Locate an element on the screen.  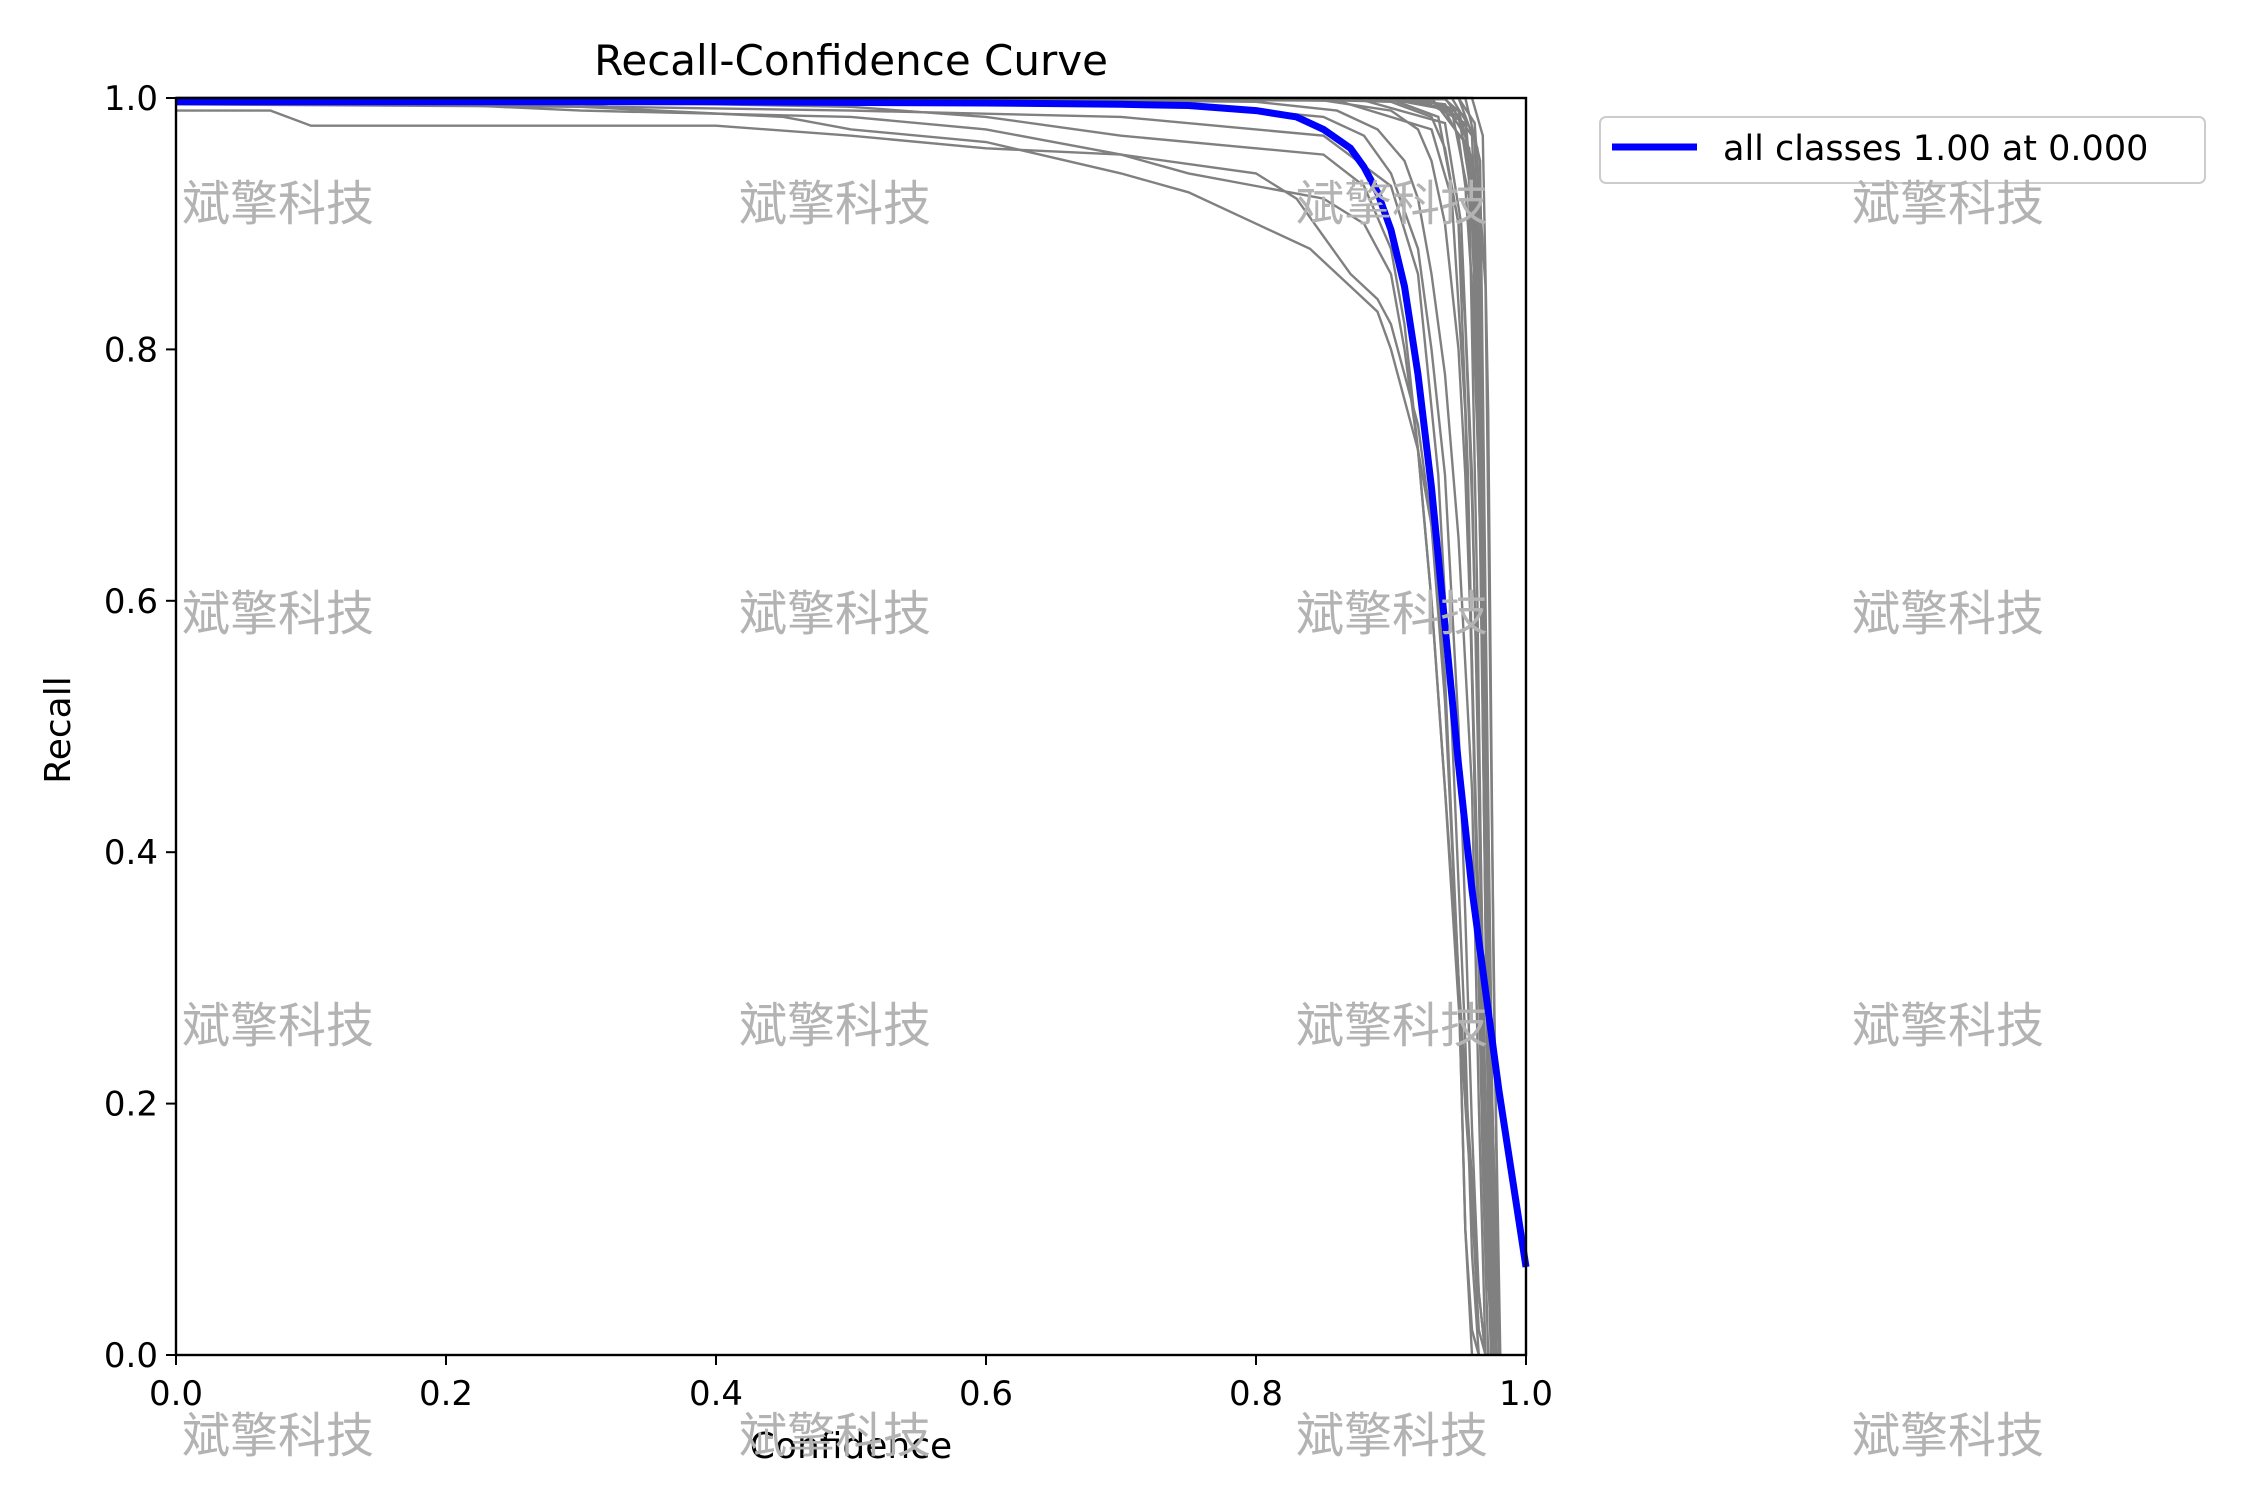
legend-box is located at coordinates (1902, 150).